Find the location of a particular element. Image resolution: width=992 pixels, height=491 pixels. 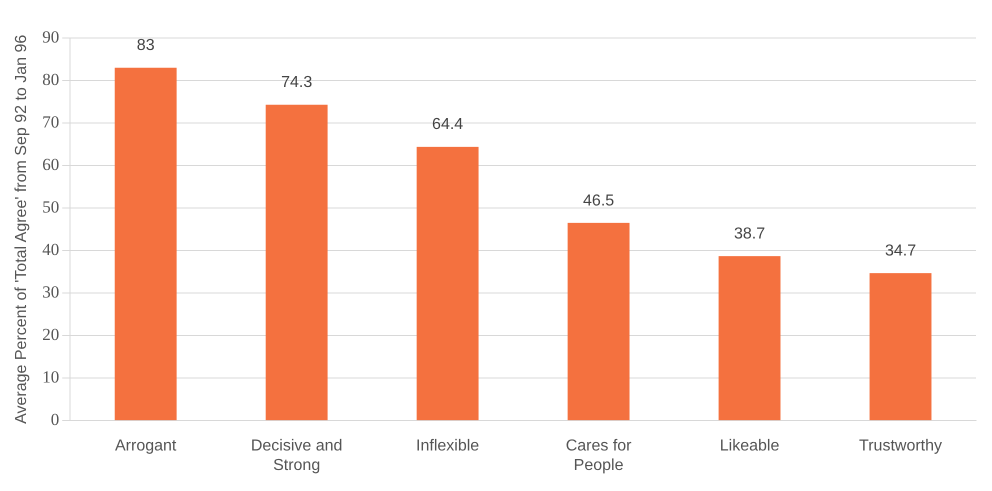

data-label: 46.5 is located at coordinates (598, 201).